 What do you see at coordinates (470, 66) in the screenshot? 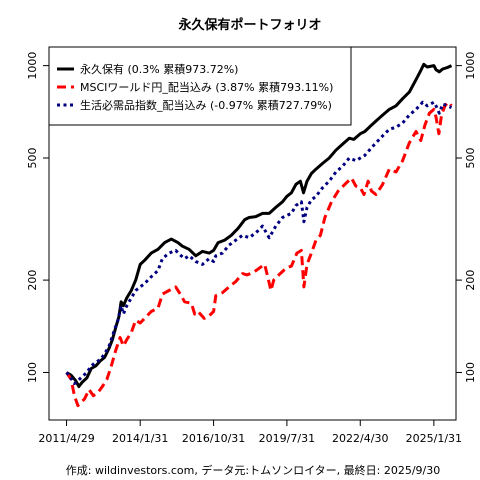
I see `y-tick-label-right-1000: 1000` at bounding box center [470, 66].